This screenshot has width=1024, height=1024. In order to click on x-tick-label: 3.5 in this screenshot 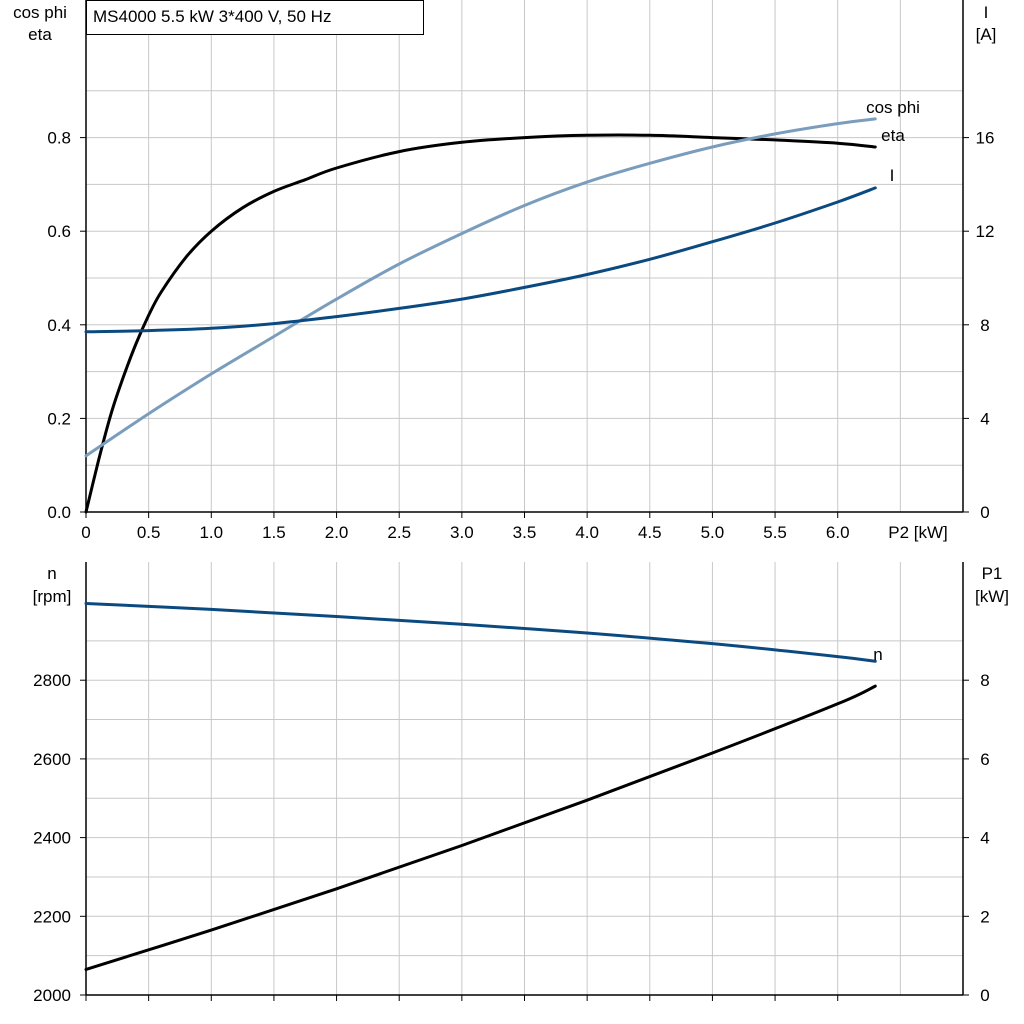, I will do `click(525, 532)`.